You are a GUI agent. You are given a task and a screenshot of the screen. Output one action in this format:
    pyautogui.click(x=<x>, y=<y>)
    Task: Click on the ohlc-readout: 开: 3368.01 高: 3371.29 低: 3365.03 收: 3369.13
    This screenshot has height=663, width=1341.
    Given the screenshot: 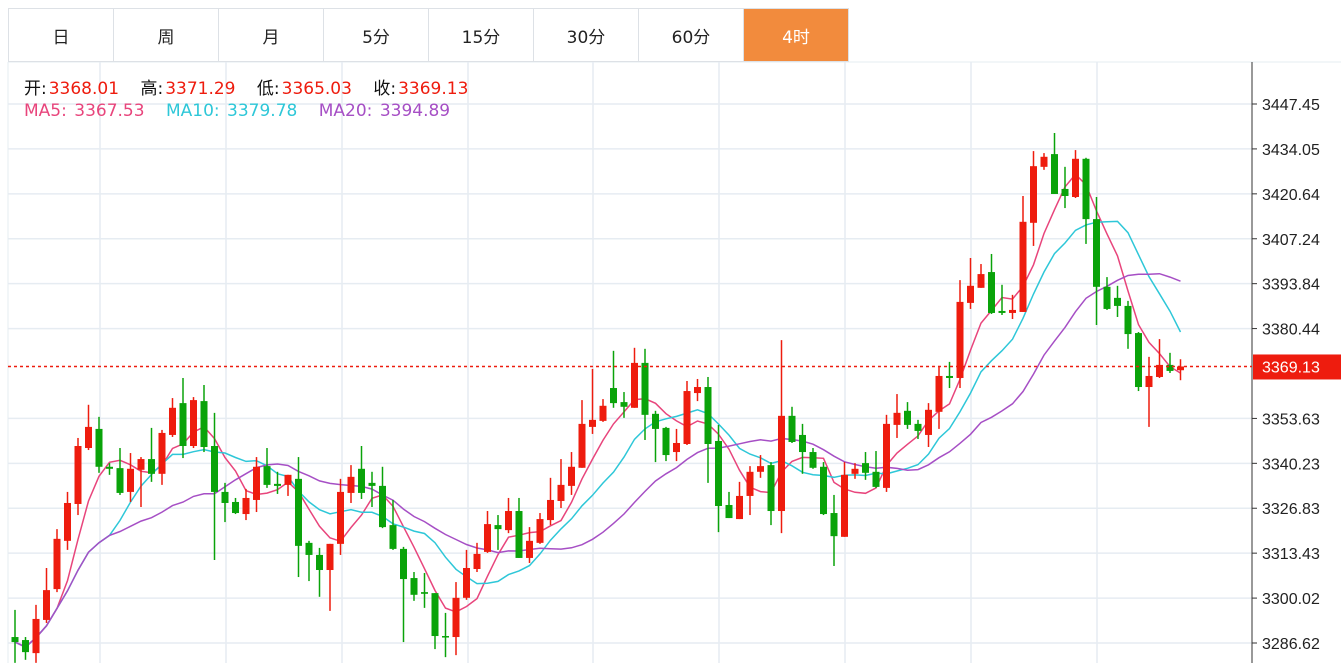 What is the action you would take?
    pyautogui.click(x=254, y=86)
    